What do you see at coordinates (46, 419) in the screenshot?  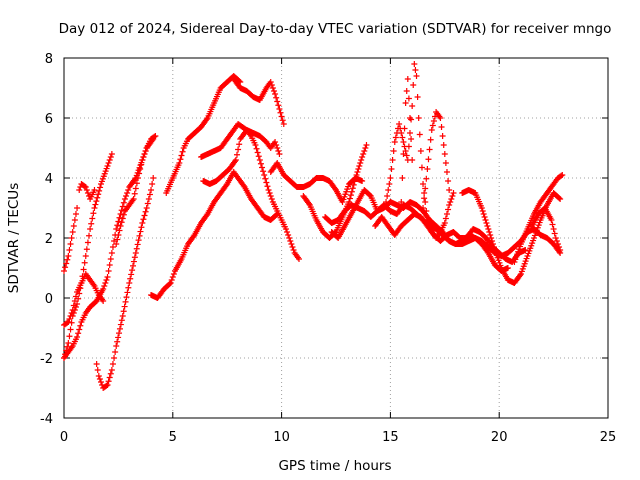 I see `y-tick-label: -4` at bounding box center [46, 419].